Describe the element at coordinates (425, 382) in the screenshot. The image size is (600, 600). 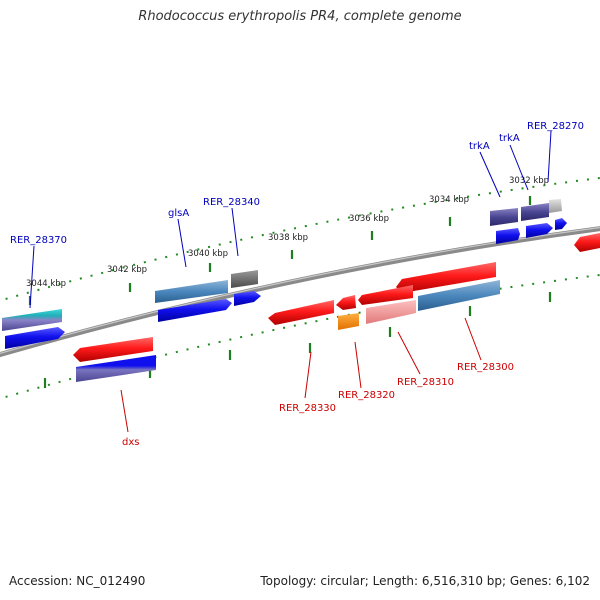
I see `gene-label-rer-28310: RER_28310` at that location.